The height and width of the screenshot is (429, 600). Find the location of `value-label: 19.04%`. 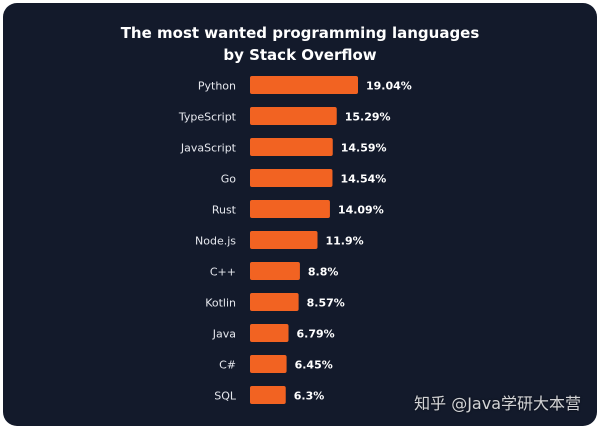

value-label: 19.04% is located at coordinates (389, 86).